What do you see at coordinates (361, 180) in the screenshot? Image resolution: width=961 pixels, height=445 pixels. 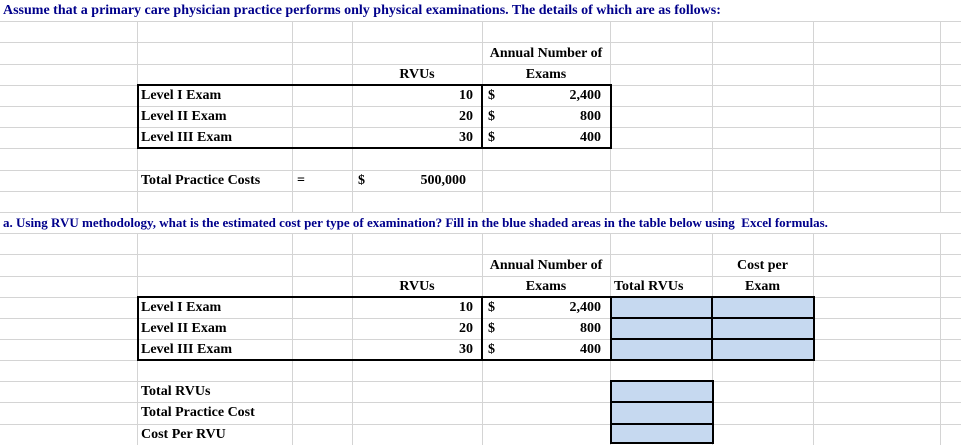 I see `t1-total-currency: $` at bounding box center [361, 180].